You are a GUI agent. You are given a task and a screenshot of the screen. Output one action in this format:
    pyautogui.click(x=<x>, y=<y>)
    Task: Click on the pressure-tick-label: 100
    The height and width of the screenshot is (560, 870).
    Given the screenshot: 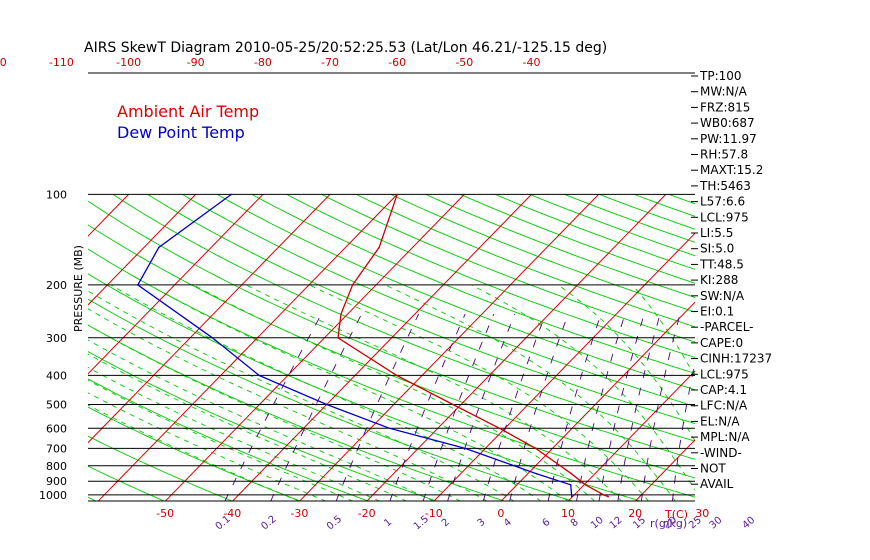 What is the action you would take?
    pyautogui.click(x=56, y=194)
    